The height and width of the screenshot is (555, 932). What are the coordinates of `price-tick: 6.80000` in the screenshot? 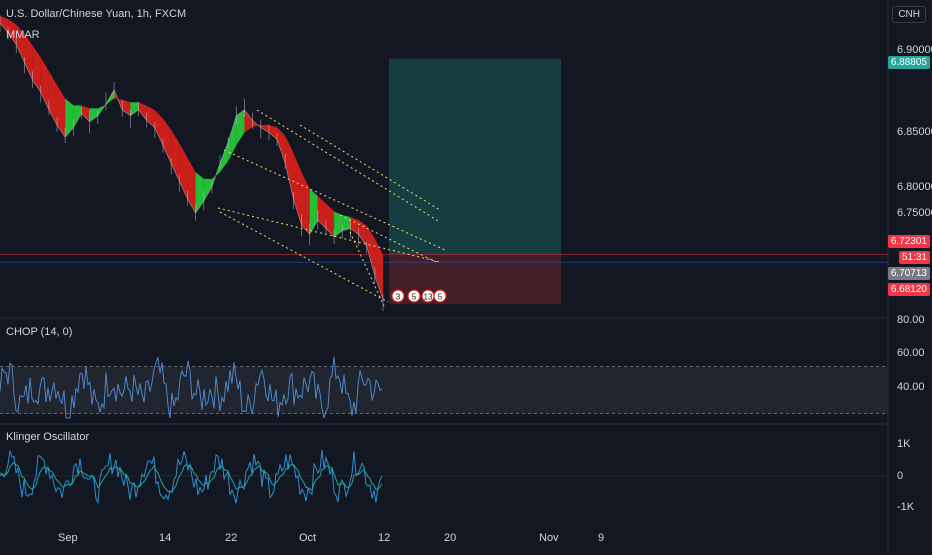 It's located at (914, 187).